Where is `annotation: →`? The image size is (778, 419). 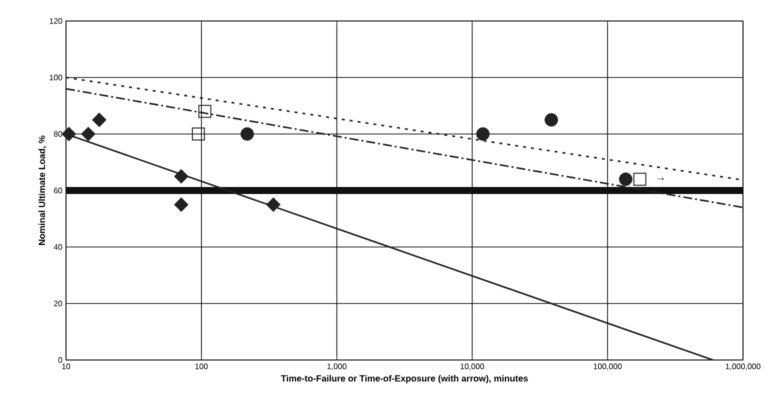 annotation: → is located at coordinates (660, 179).